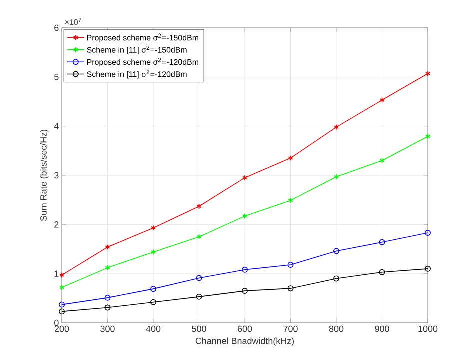  What do you see at coordinates (56, 225) in the screenshot?
I see `y-tick-label: 2` at bounding box center [56, 225].